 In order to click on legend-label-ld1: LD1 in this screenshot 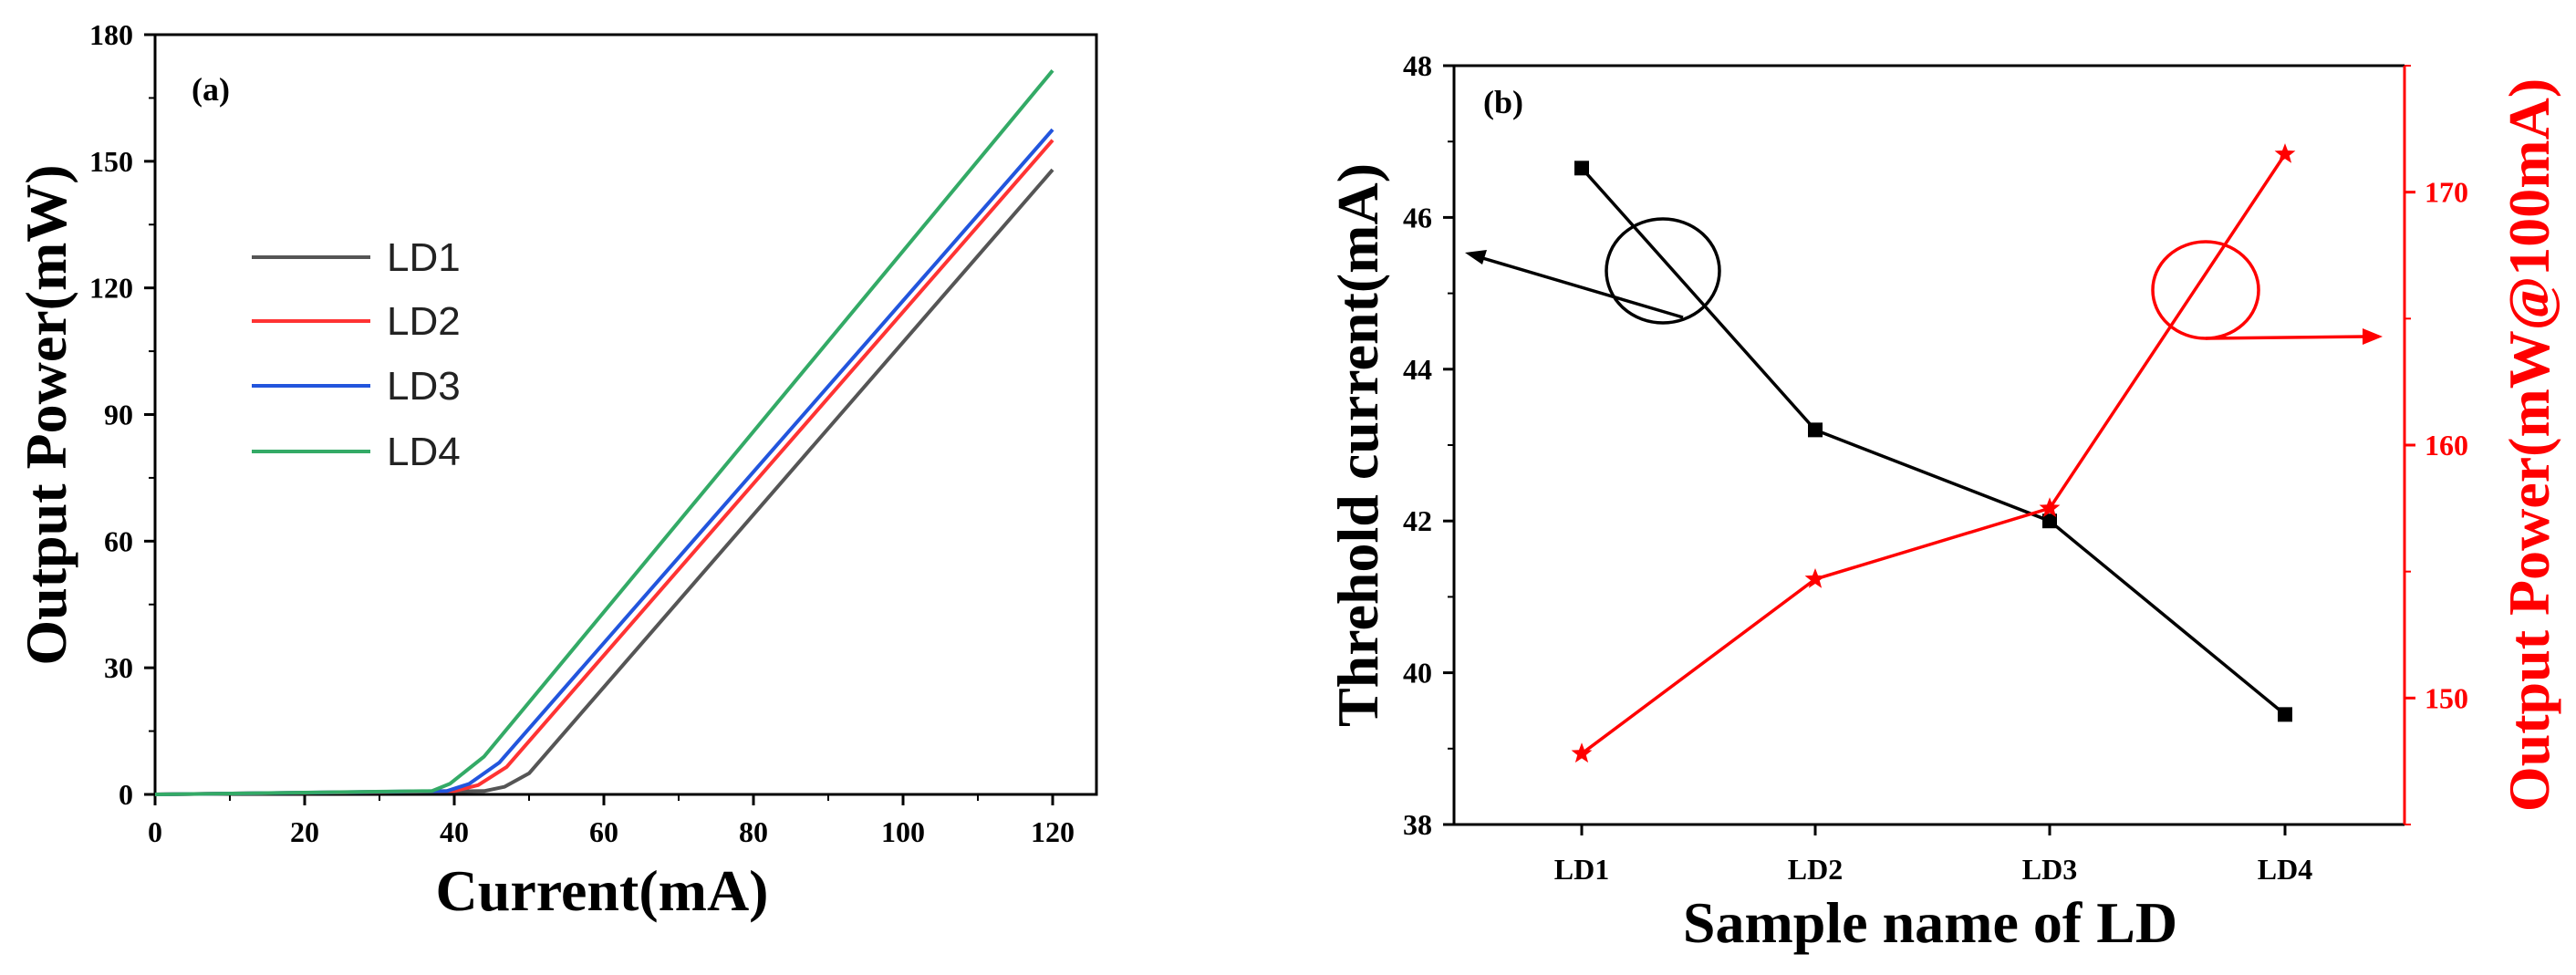, I will do `click(424, 257)`.